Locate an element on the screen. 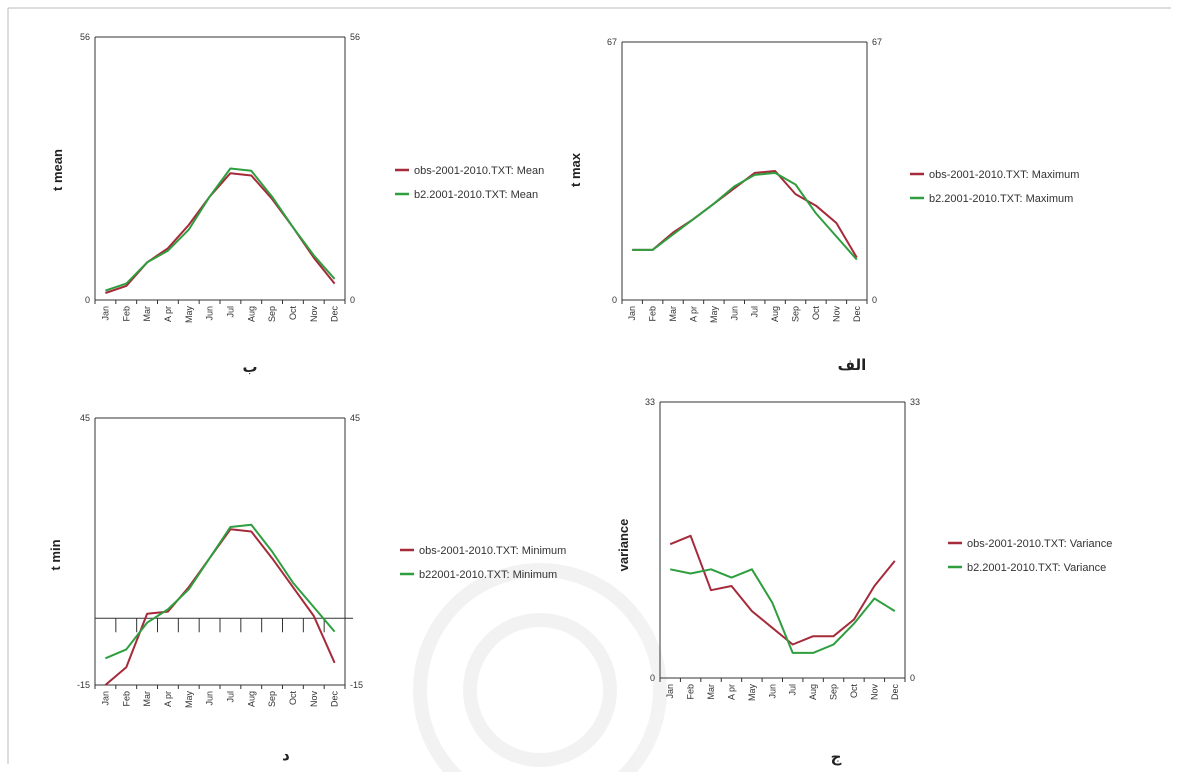 The height and width of the screenshot is (772, 1179). y-tick-label-right: 67 is located at coordinates (877, 42).